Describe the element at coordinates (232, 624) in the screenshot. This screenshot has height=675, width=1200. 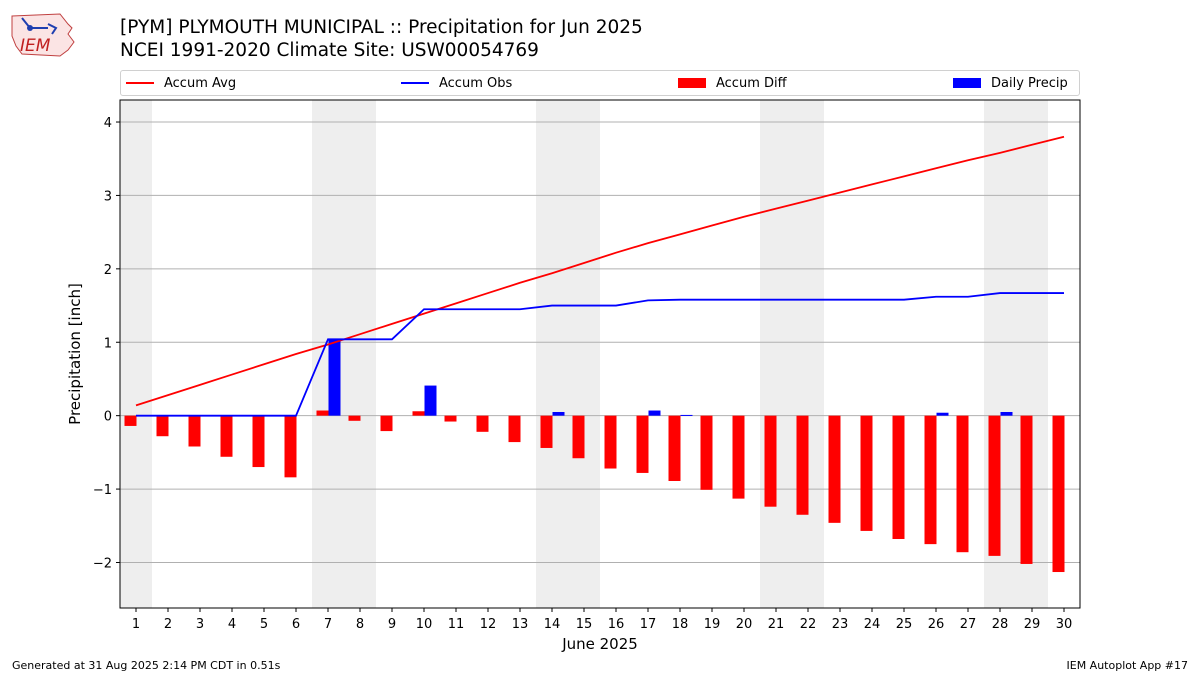
I see `x-tick-label: 4` at that location.